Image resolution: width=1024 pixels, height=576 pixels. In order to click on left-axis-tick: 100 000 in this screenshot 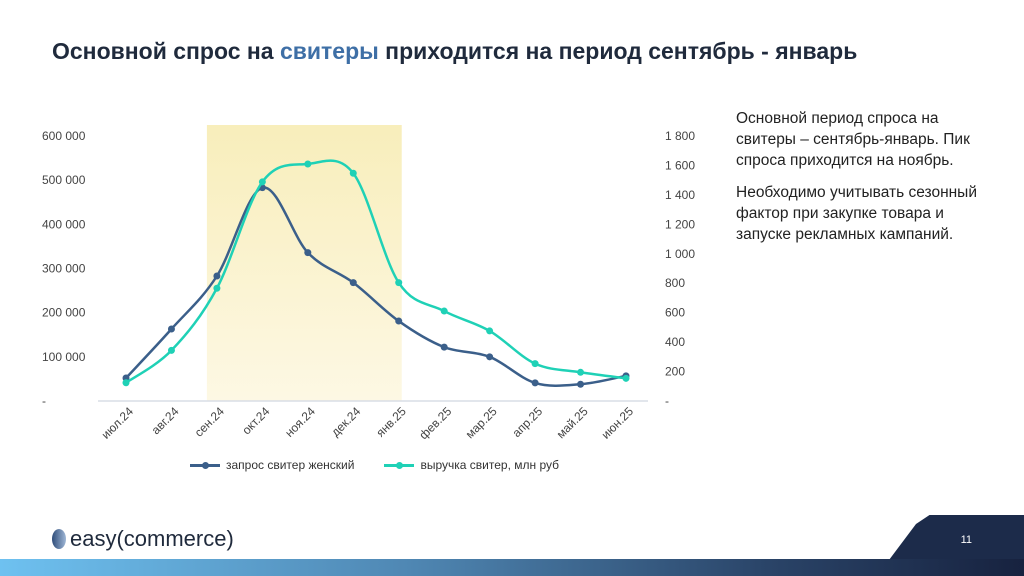, I will do `click(64, 357)`.